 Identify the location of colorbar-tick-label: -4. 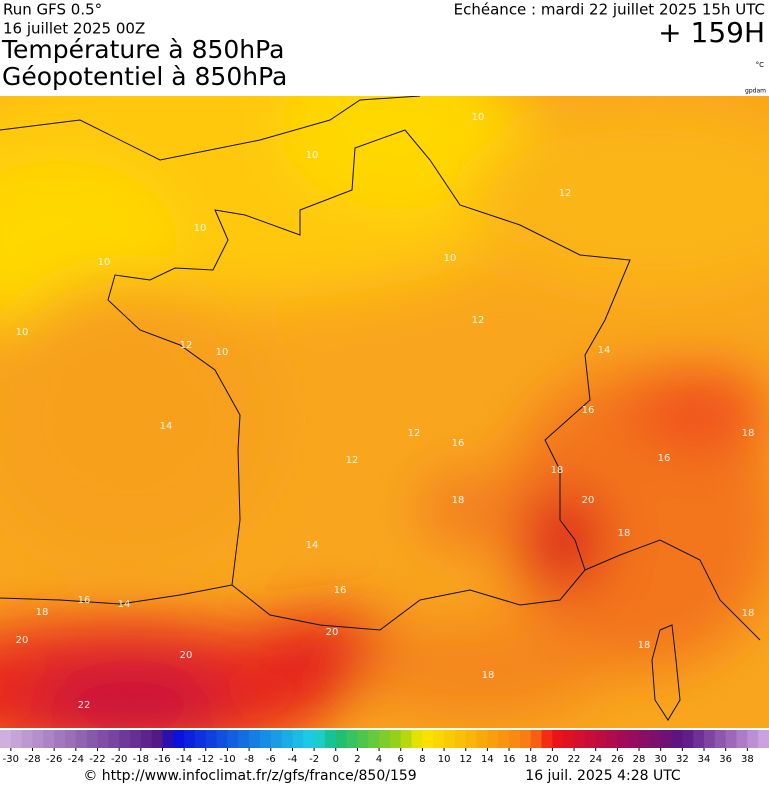
(292, 759).